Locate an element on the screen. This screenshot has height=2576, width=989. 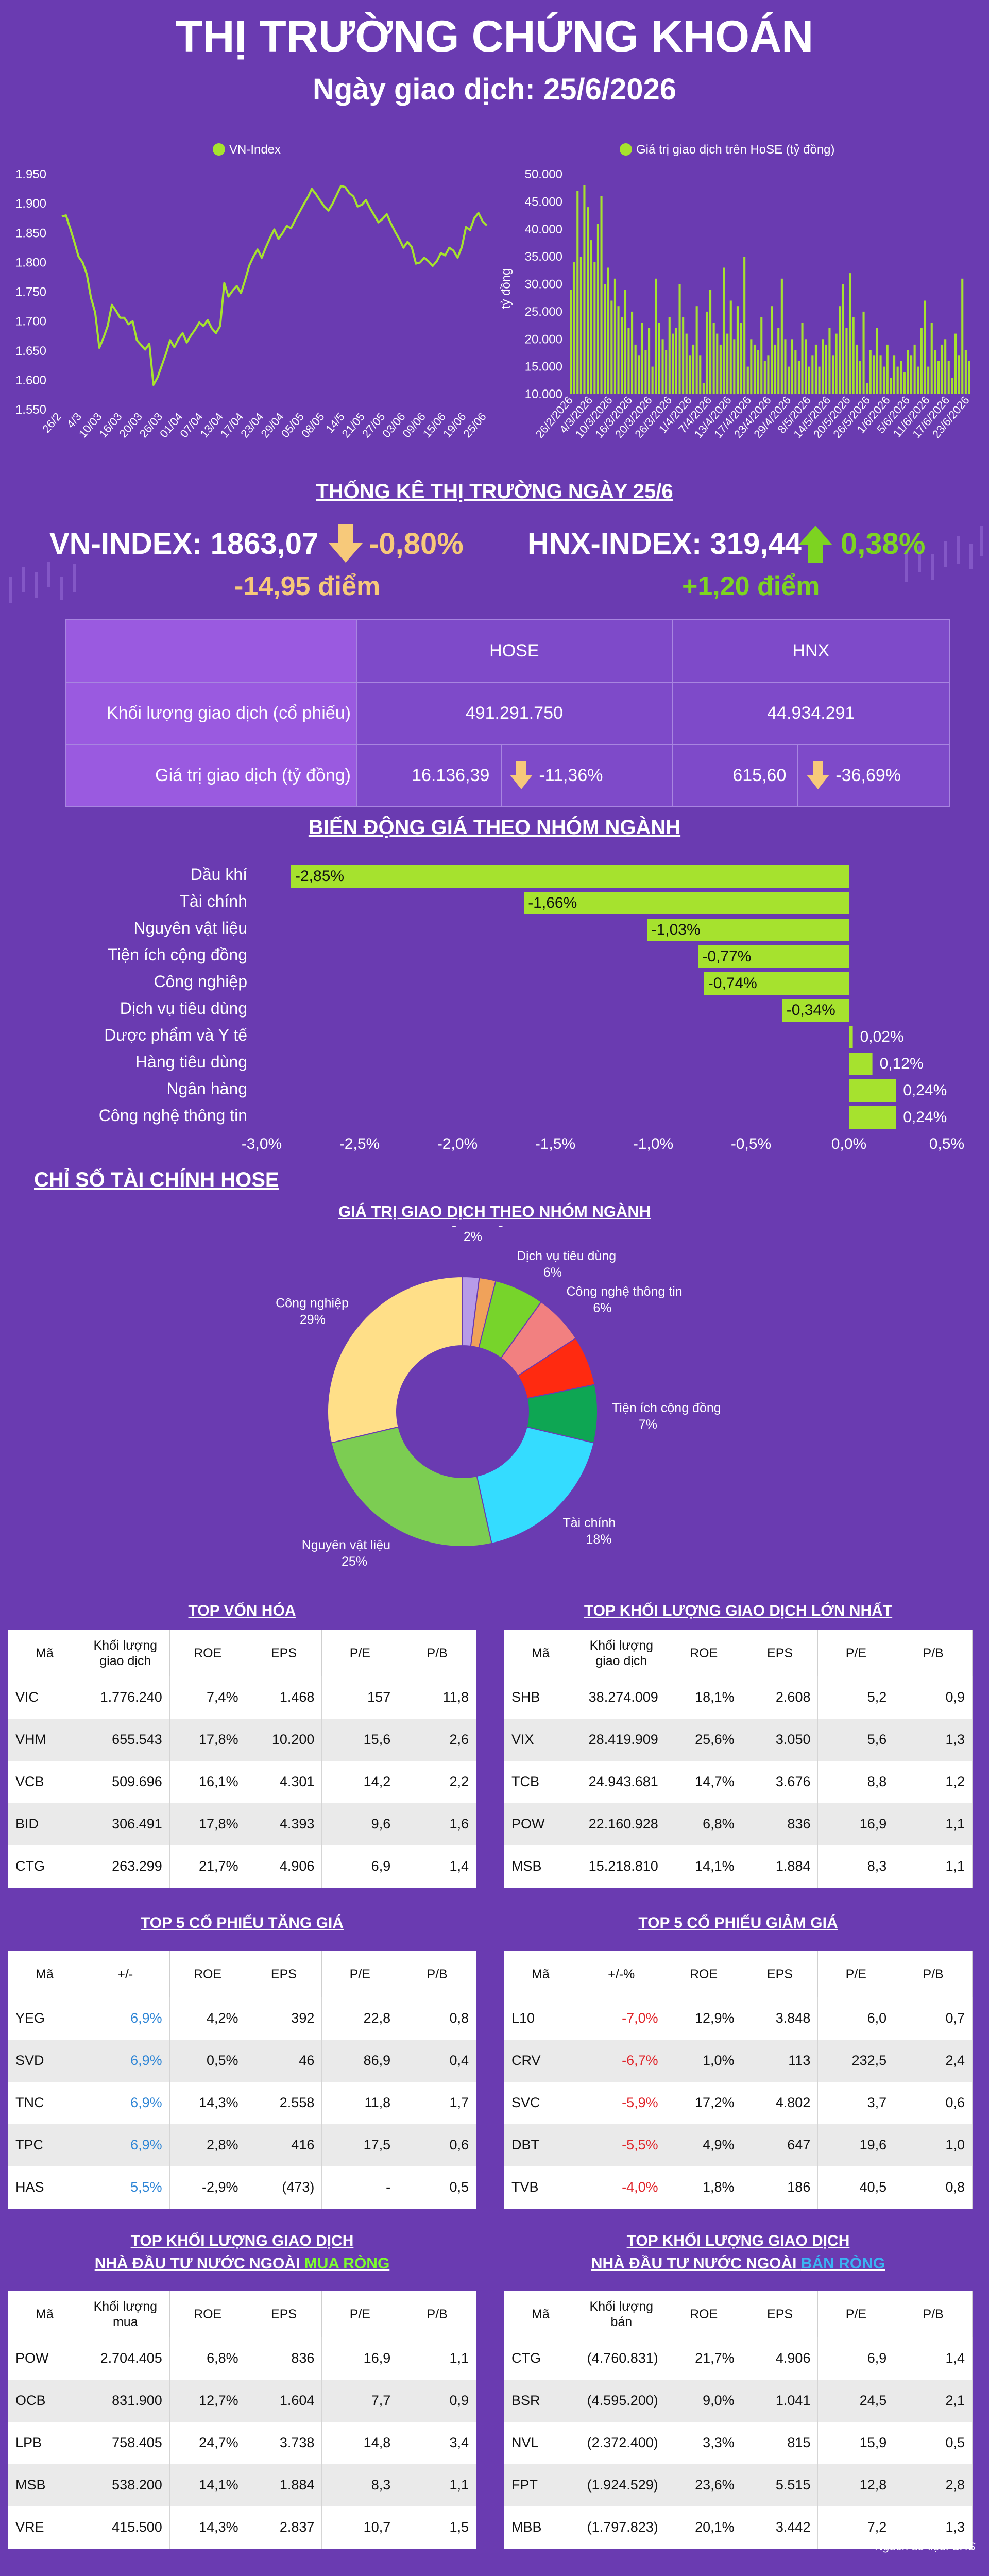
y-tick-label: 1.800 is located at coordinates (30, 262).